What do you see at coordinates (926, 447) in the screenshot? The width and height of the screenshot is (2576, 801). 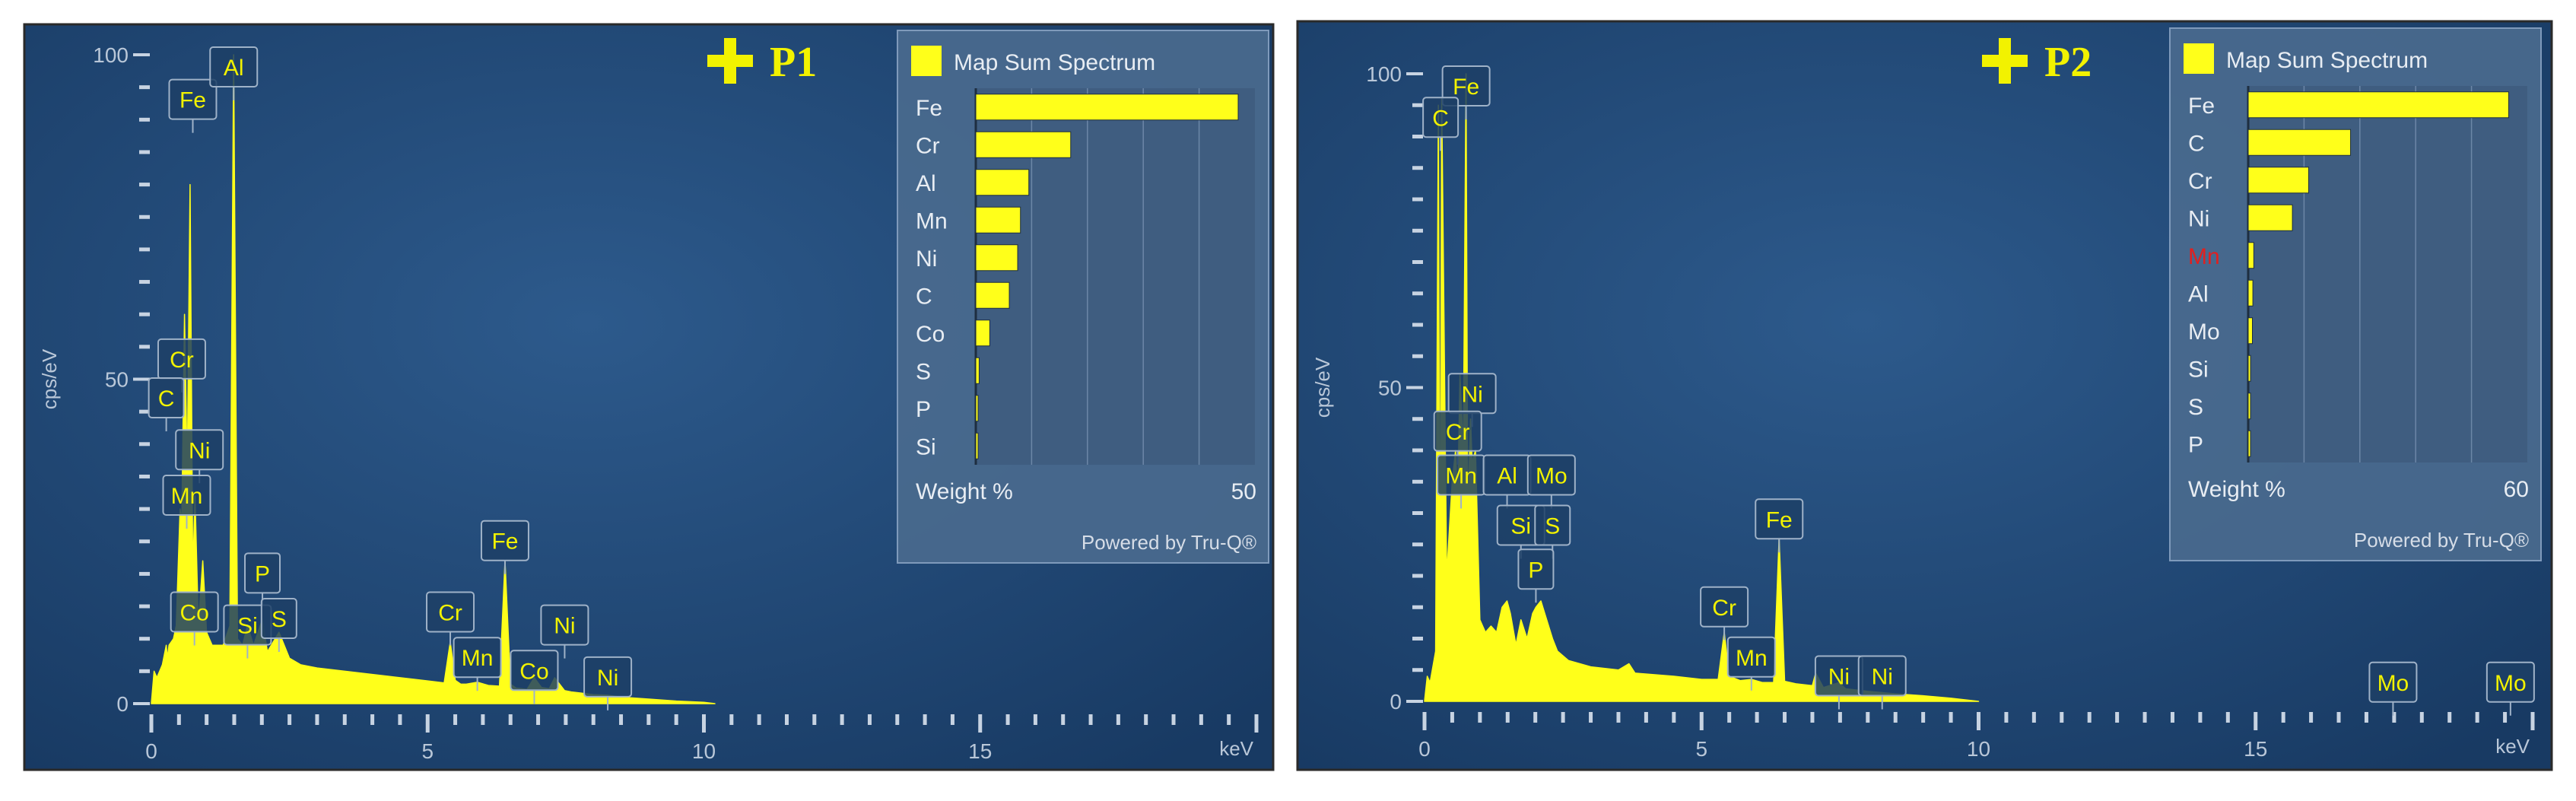 I see `legend-category-label: Si` at bounding box center [926, 447].